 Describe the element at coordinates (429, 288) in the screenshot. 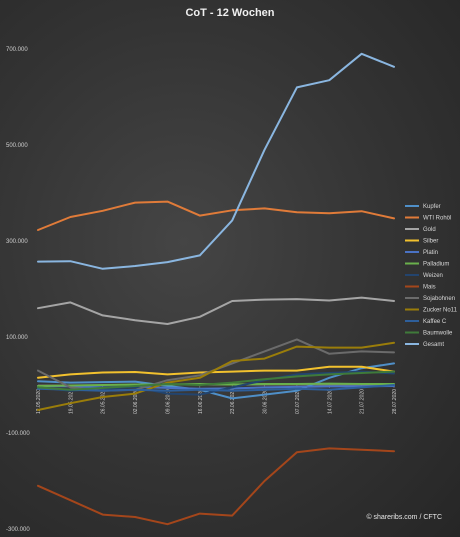

I see `legend-item-label: Mais` at that location.